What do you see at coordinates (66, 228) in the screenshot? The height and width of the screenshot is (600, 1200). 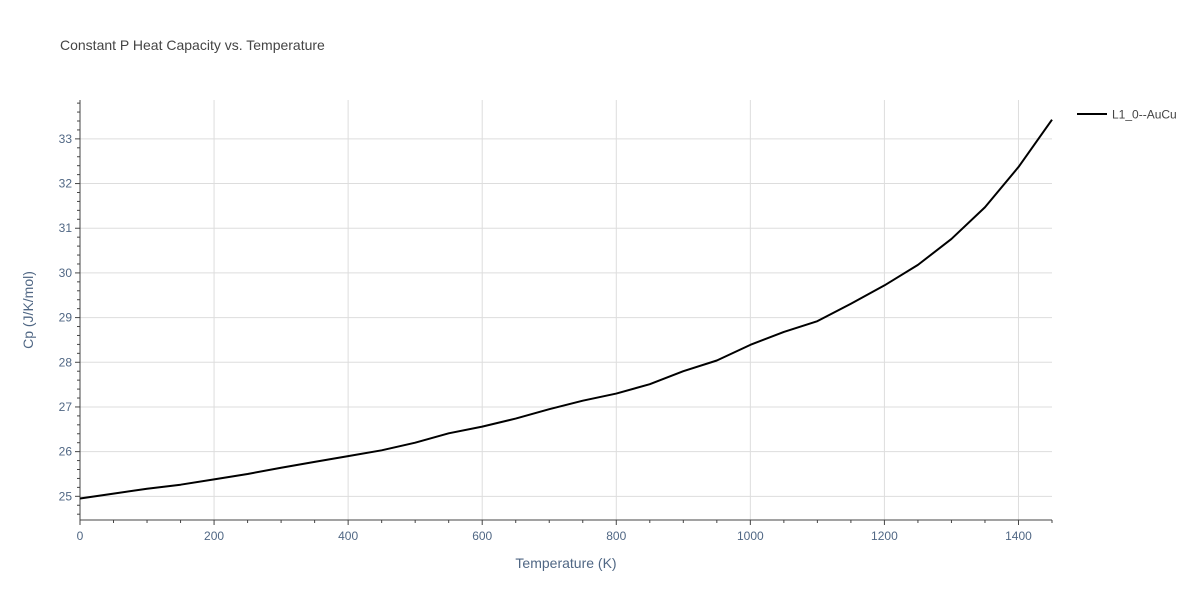 I see `y-tick-label: 31` at bounding box center [66, 228].